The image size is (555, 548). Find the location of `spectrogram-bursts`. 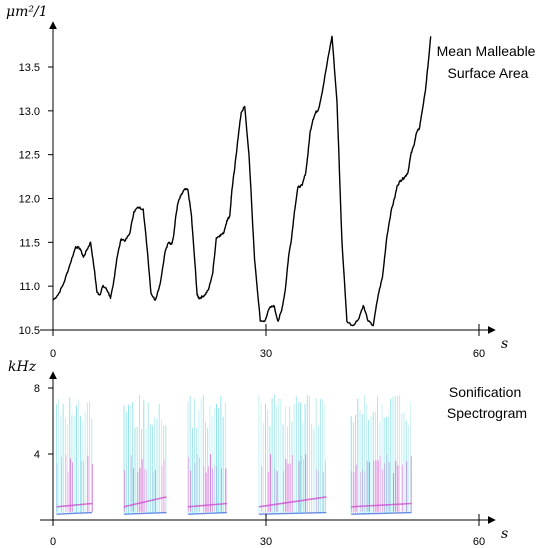

spectrogram-bursts is located at coordinates (234, 454).